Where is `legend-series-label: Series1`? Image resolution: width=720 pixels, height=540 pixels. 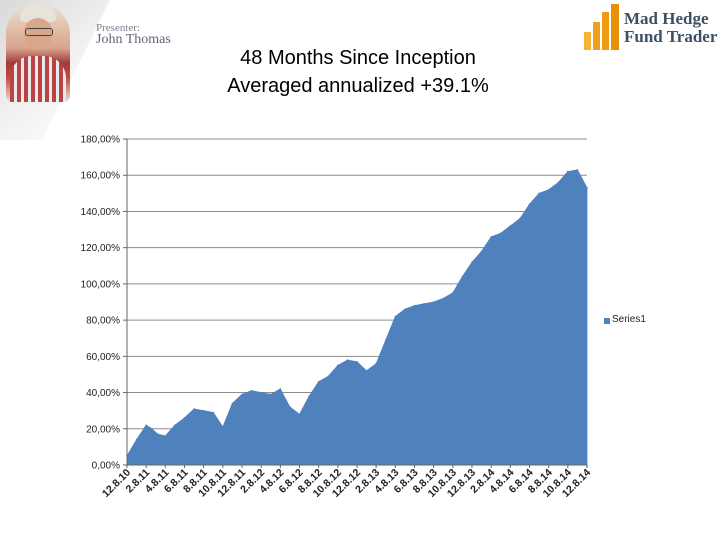 legend-series-label: Series1 is located at coordinates (629, 319).